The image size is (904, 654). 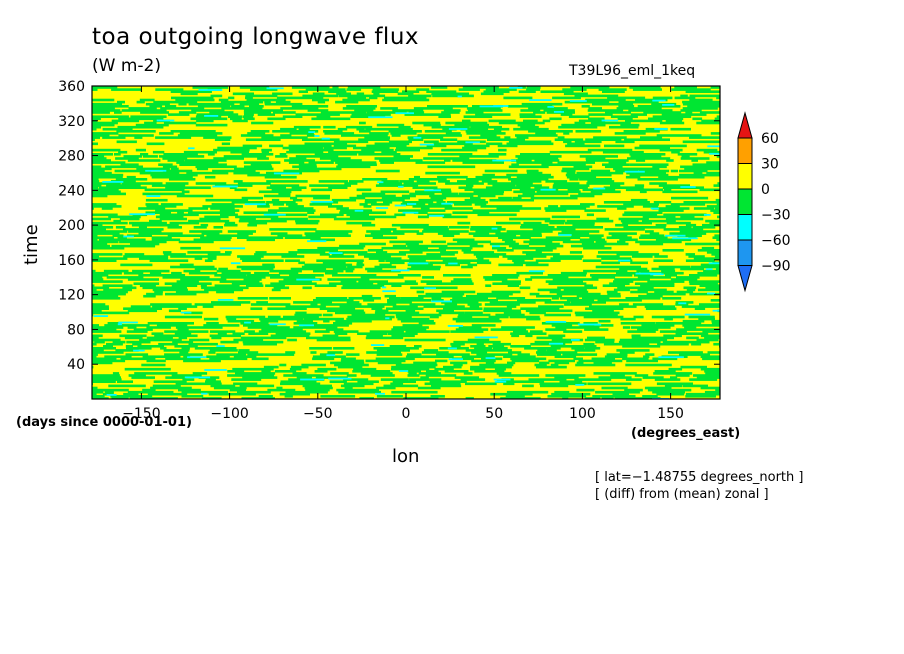 What do you see at coordinates (126, 66) in the screenshot?
I see `chart-units: (W m-2)` at bounding box center [126, 66].